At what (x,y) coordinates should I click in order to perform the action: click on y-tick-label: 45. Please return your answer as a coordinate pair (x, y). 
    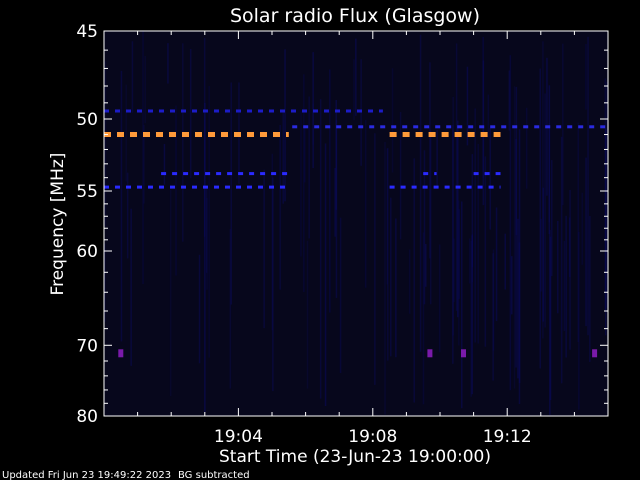
    Looking at the image, I should click on (87, 32).